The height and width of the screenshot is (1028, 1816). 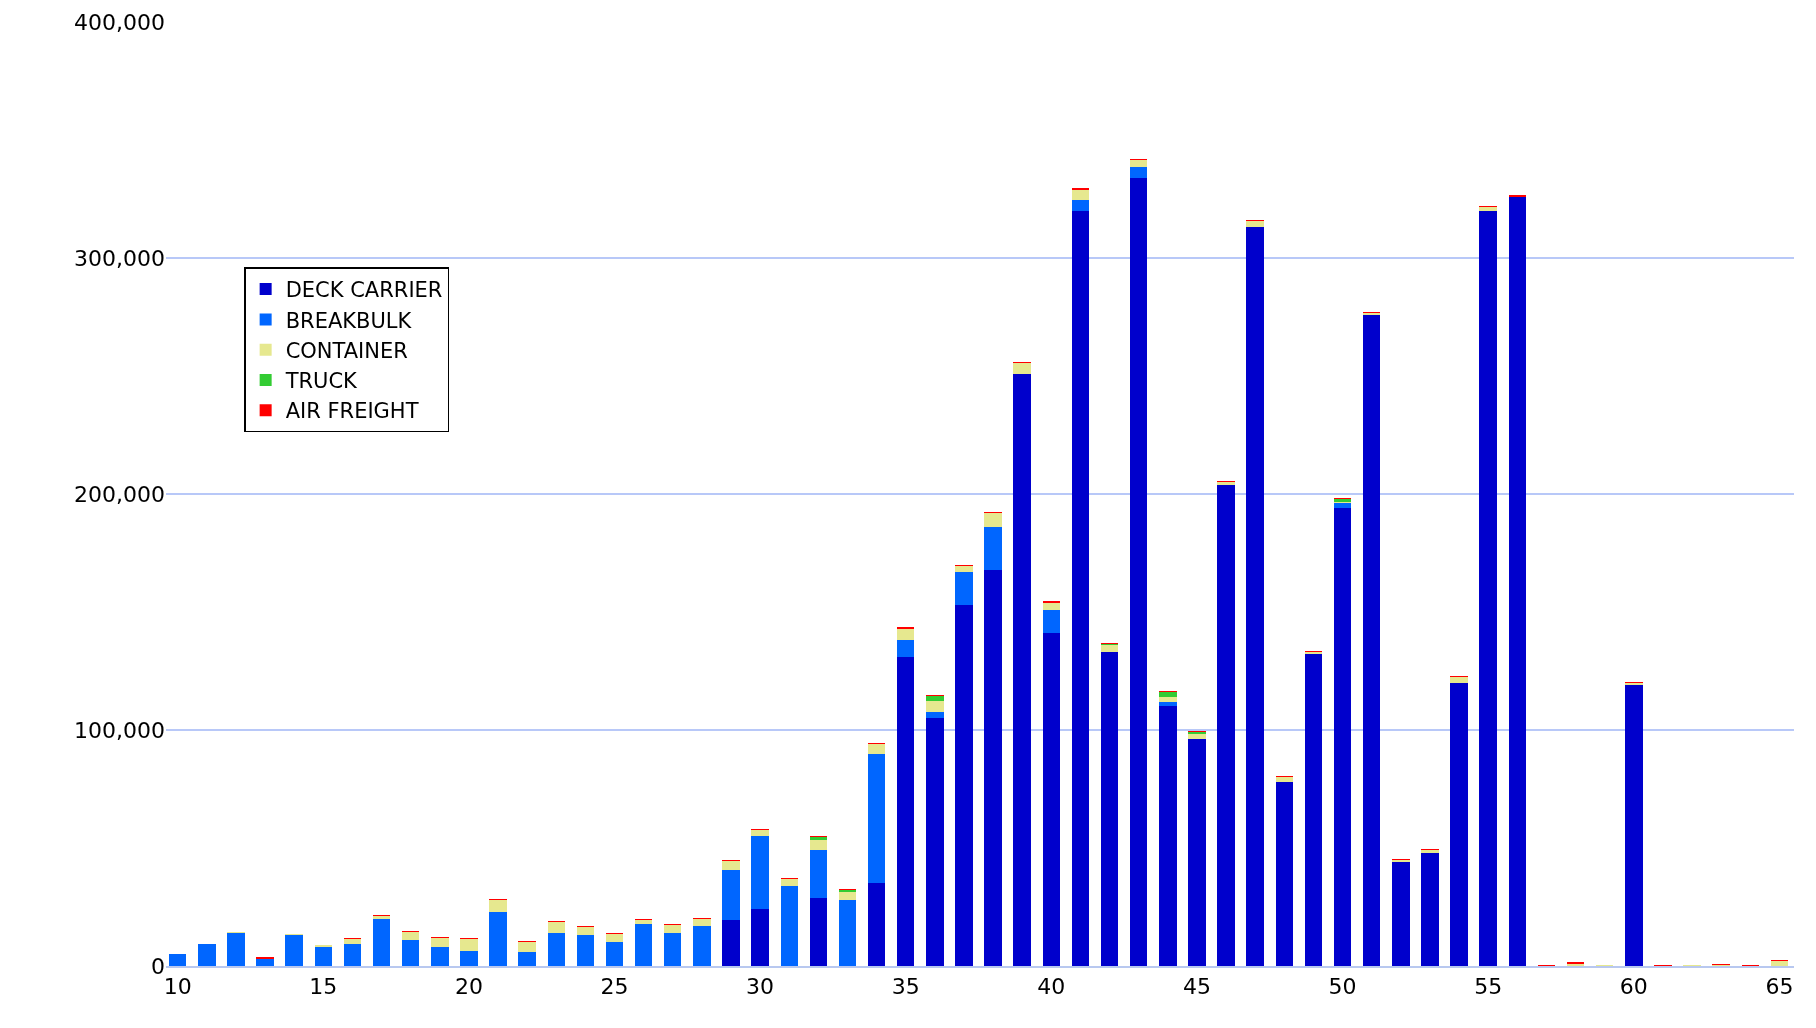 I want to click on y-tick-label: 0, so click(x=158, y=966).